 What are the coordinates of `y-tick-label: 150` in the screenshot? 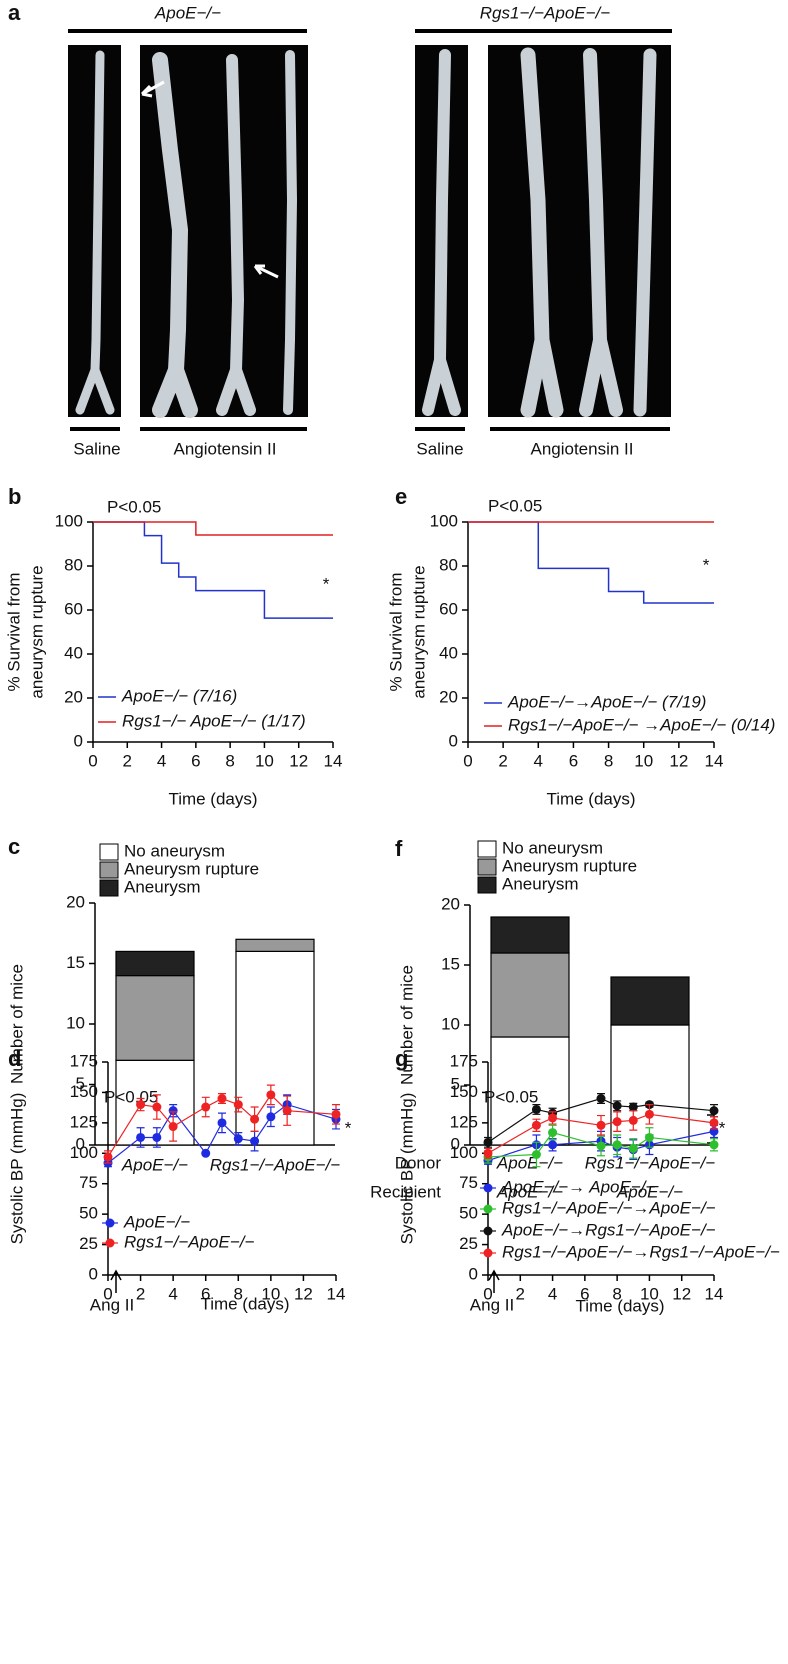 It's located at (84, 1091).